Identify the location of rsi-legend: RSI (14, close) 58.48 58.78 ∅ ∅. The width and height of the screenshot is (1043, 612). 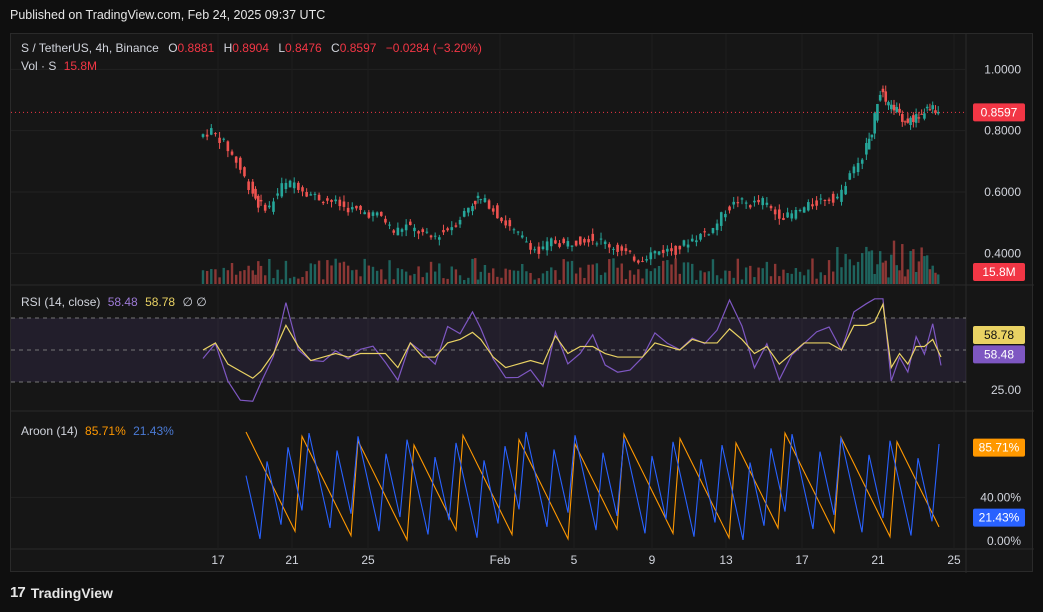
(114, 302).